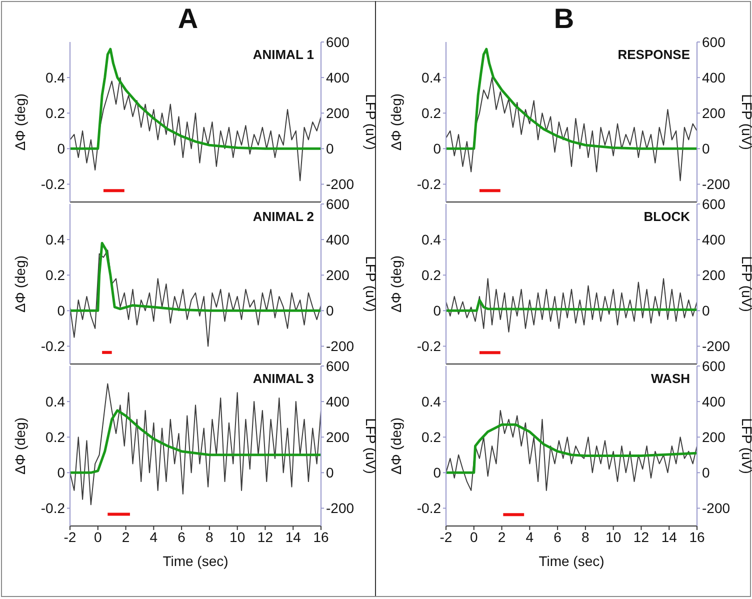 Image resolution: width=752 pixels, height=599 pixels. What do you see at coordinates (667, 216) in the screenshot?
I see `annotation: BLOCK` at bounding box center [667, 216].